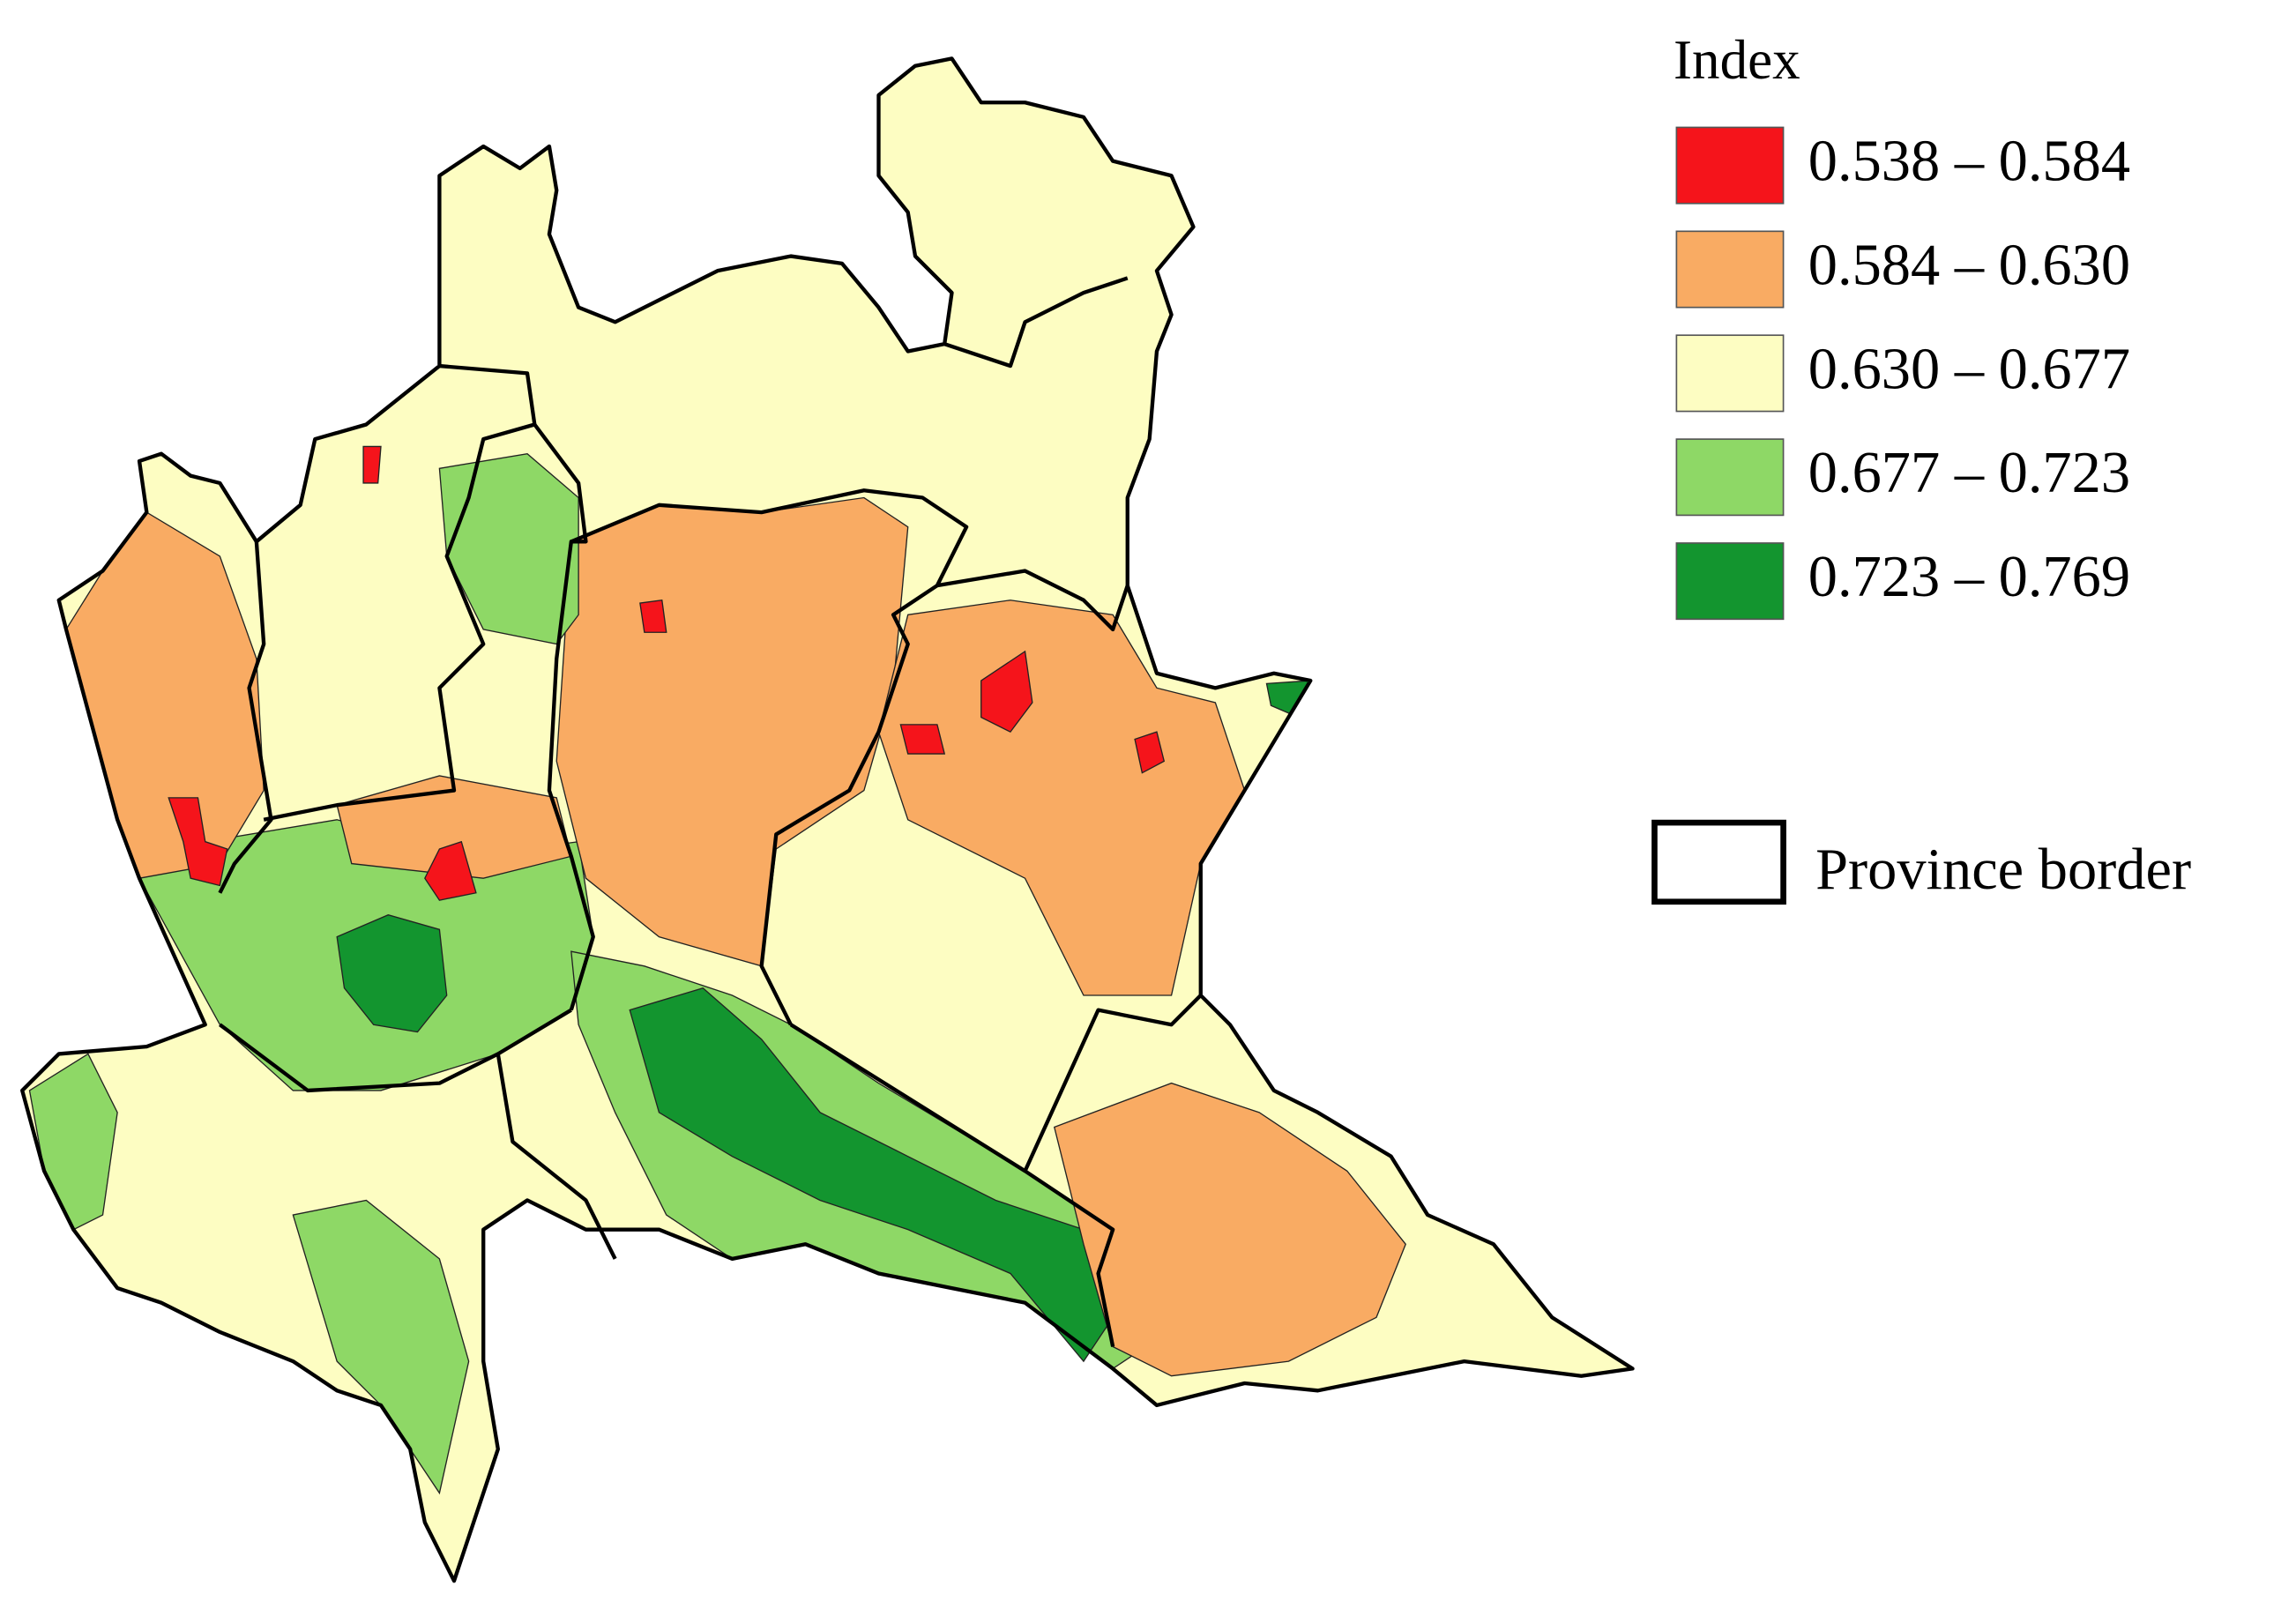 This screenshot has width=2296, height=1616. What do you see at coordinates (2003, 870) in the screenshot?
I see `border-label: Province border` at bounding box center [2003, 870].